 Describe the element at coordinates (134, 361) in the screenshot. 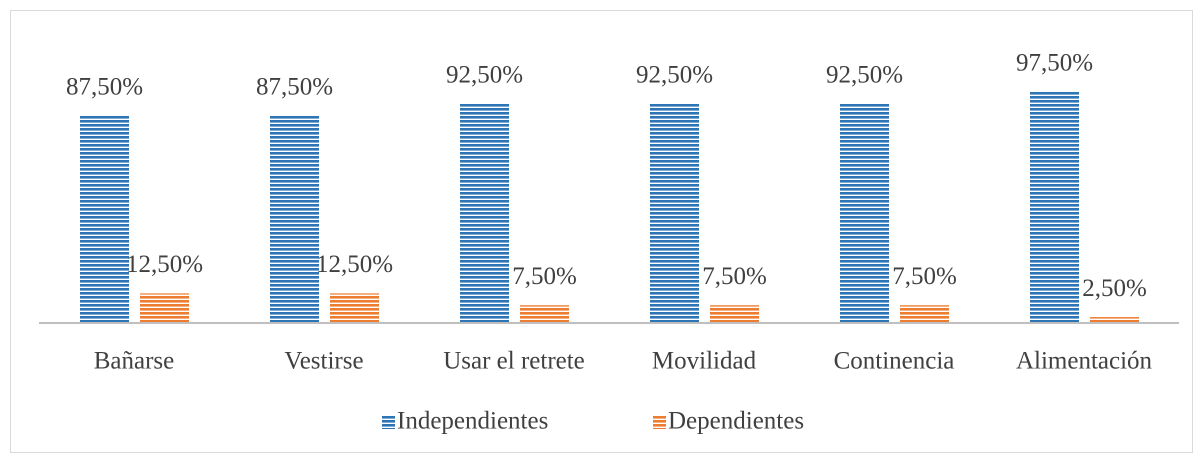

I see `x-tick-label: Bañarse` at that location.